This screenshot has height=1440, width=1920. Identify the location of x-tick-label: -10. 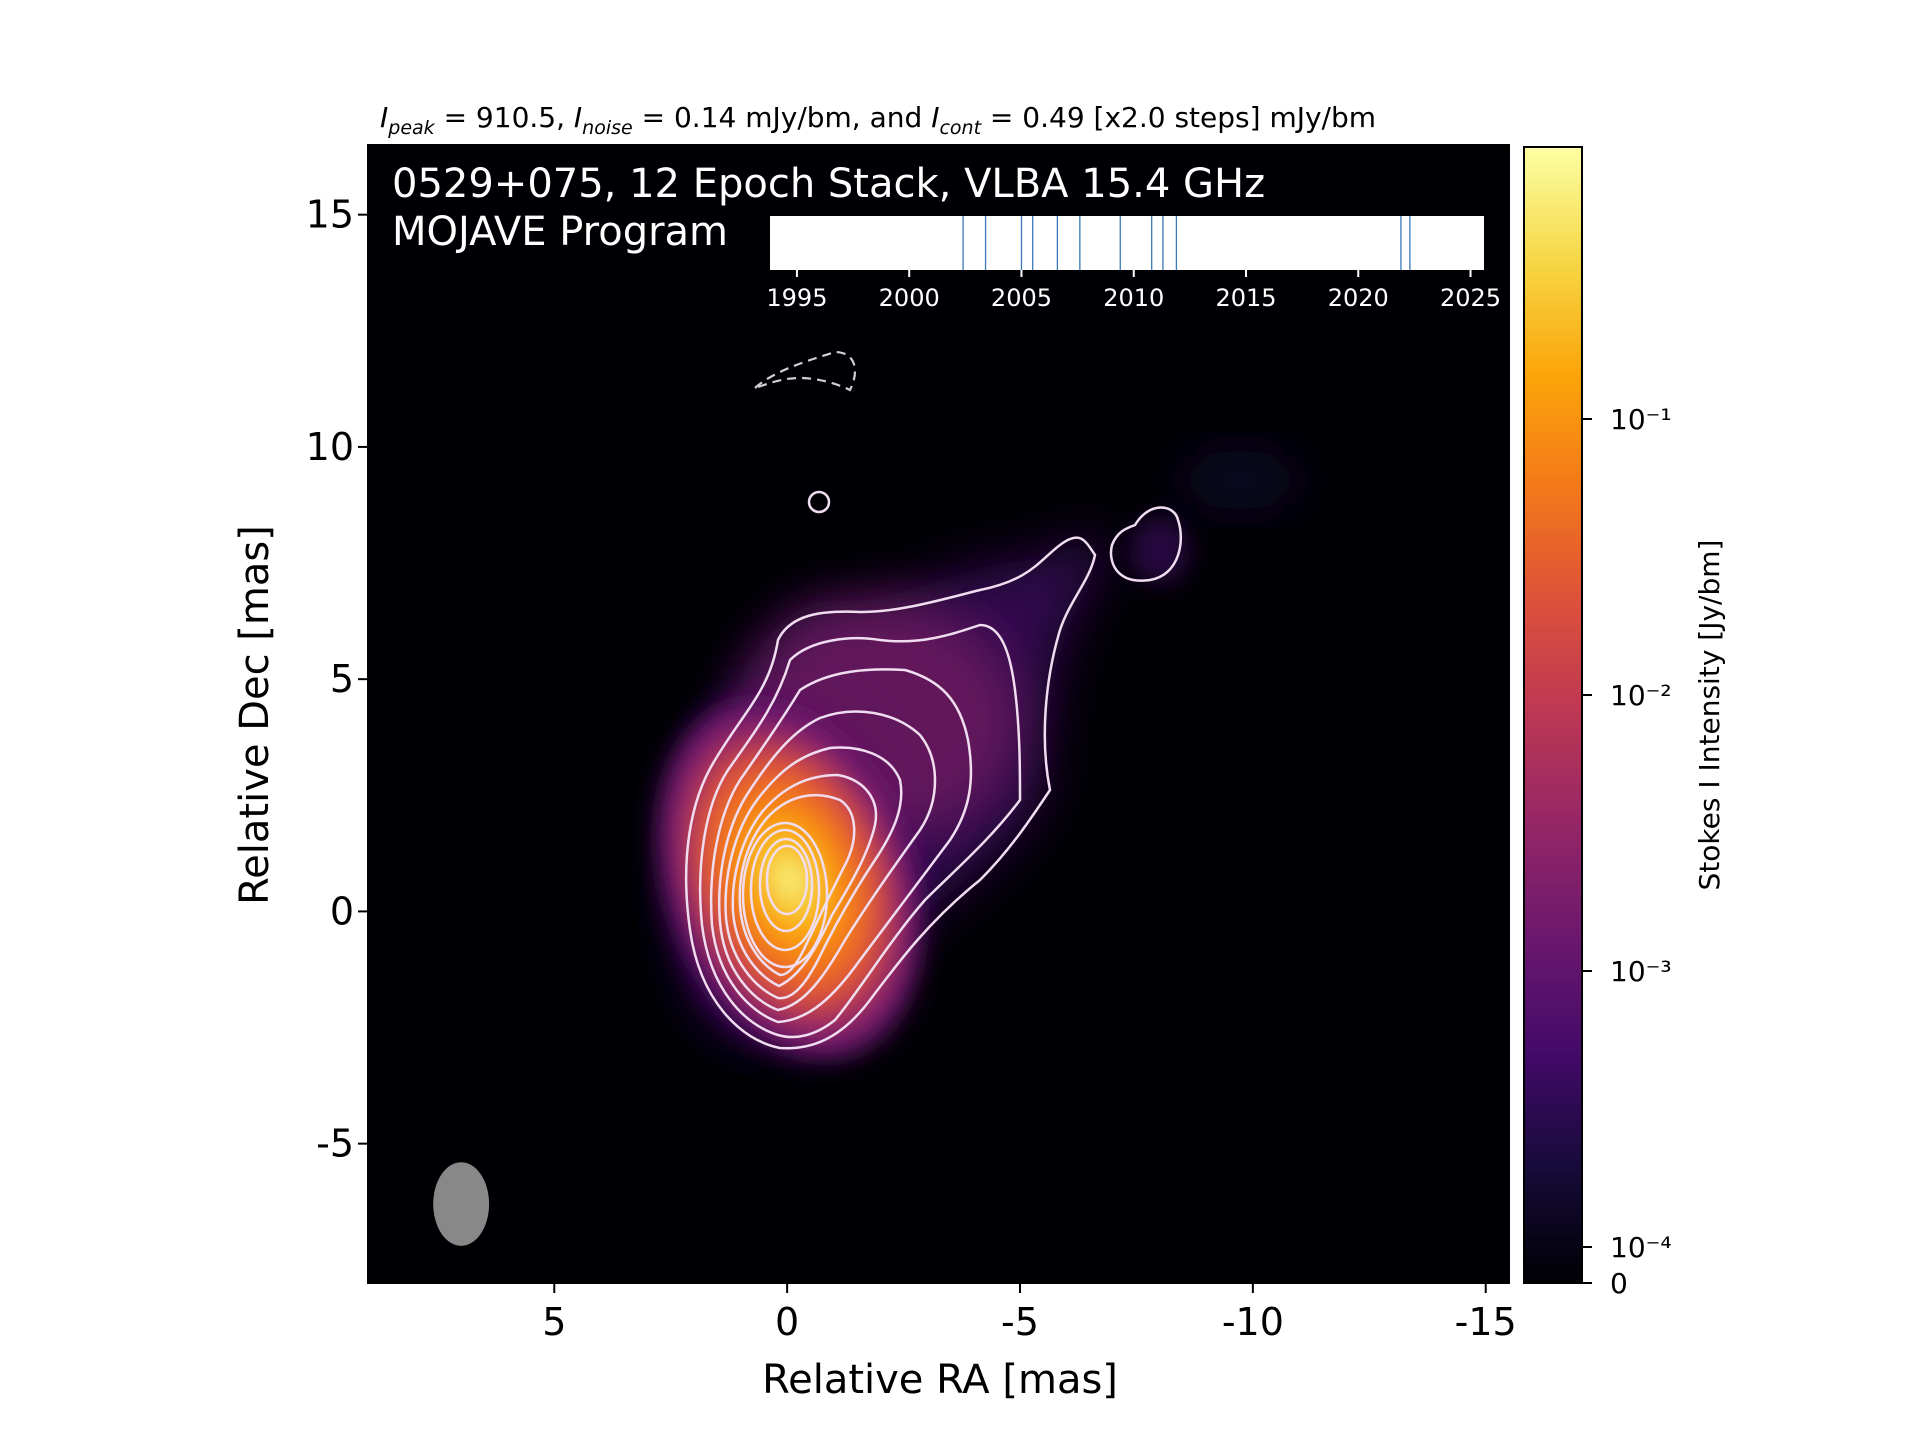
(1253, 1322).